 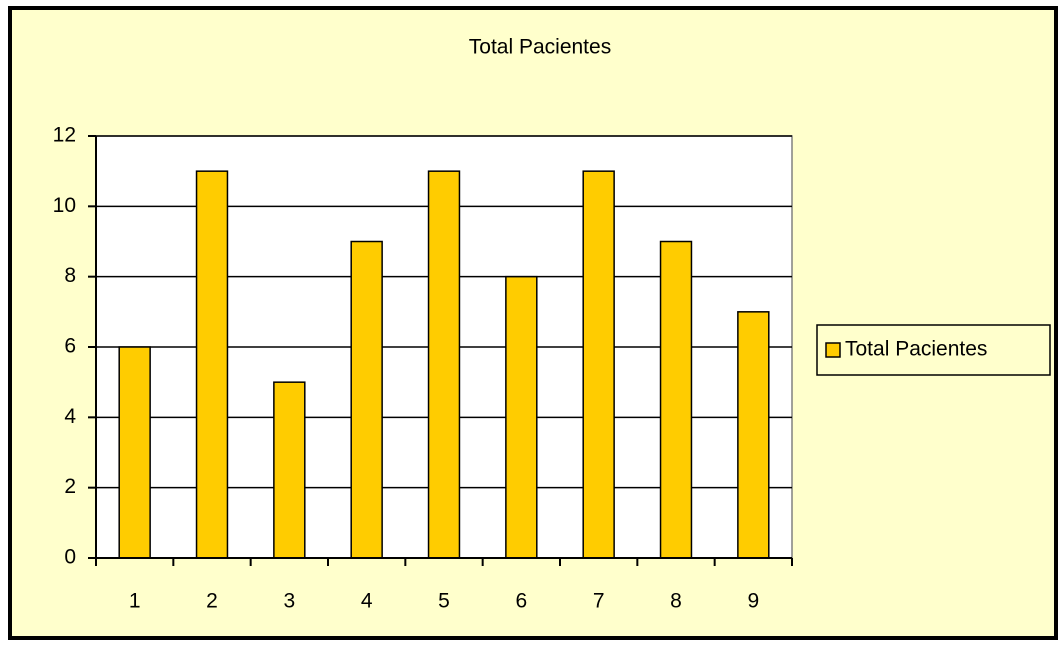 I want to click on y-tick-label: 4, so click(x=70, y=416).